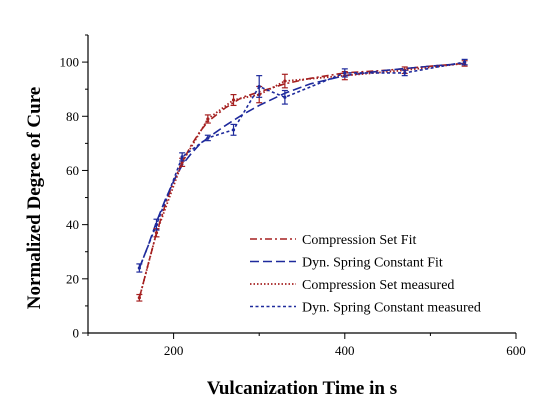 Image resolution: width=550 pixels, height=411 pixels. Describe the element at coordinates (372, 263) in the screenshot. I see `legend-label: Dyn. Spring Constant Fit` at that location.